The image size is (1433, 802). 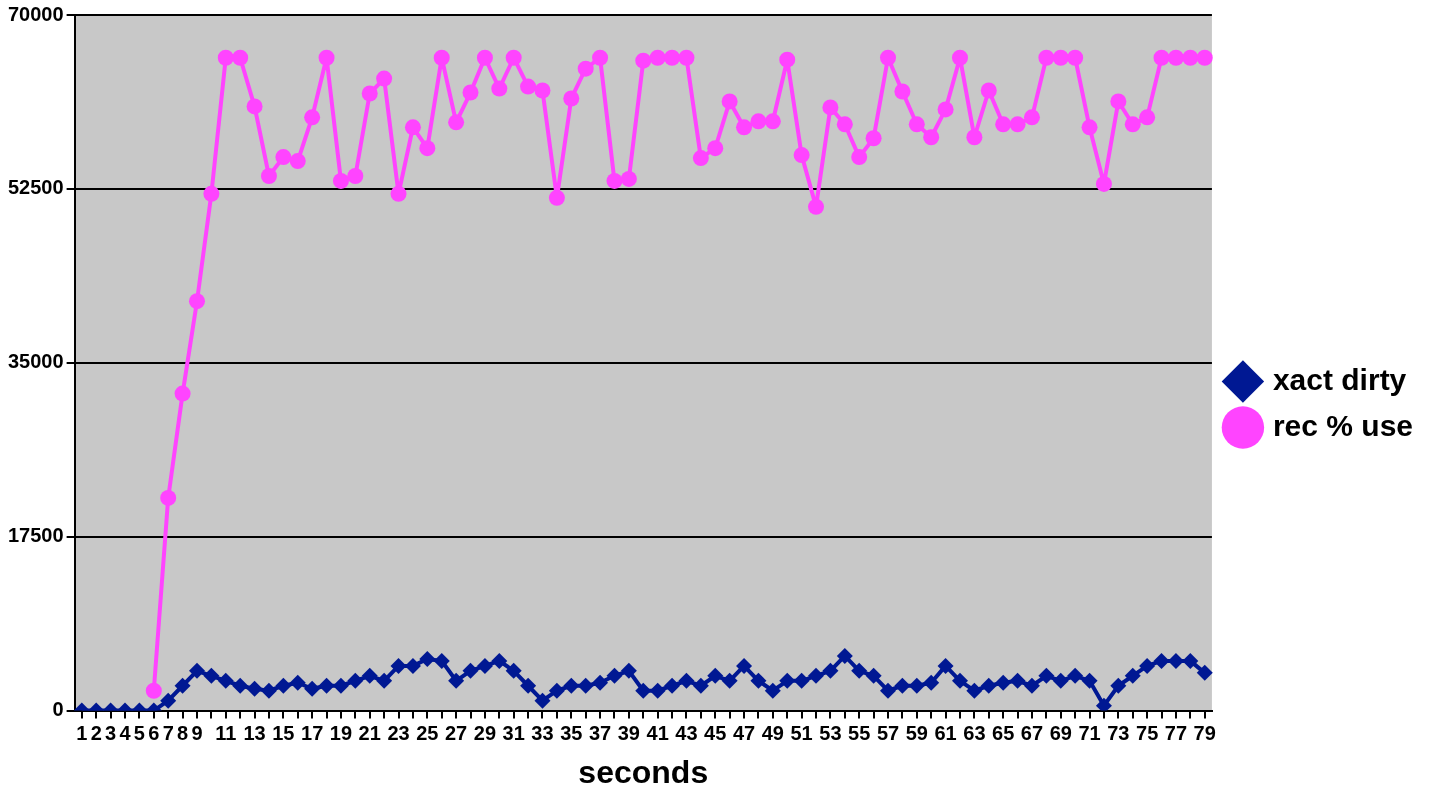 I want to click on x-tick-label: 4, so click(x=125, y=733).